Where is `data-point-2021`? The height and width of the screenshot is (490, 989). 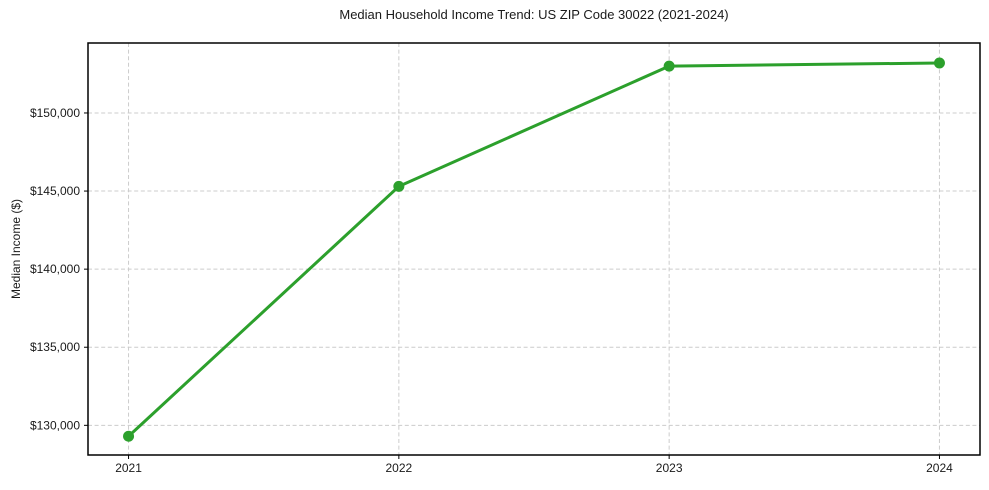
data-point-2021 is located at coordinates (129, 436).